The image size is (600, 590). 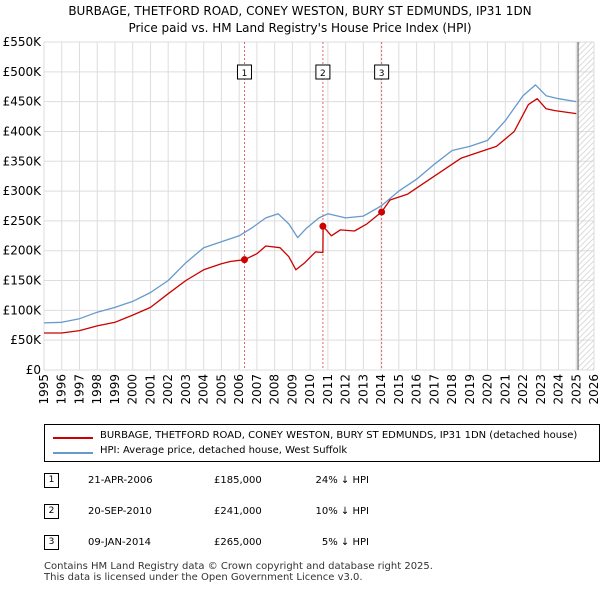 I want to click on sale-hpi-diff: 5% ↓ HPI, so click(x=345, y=542).